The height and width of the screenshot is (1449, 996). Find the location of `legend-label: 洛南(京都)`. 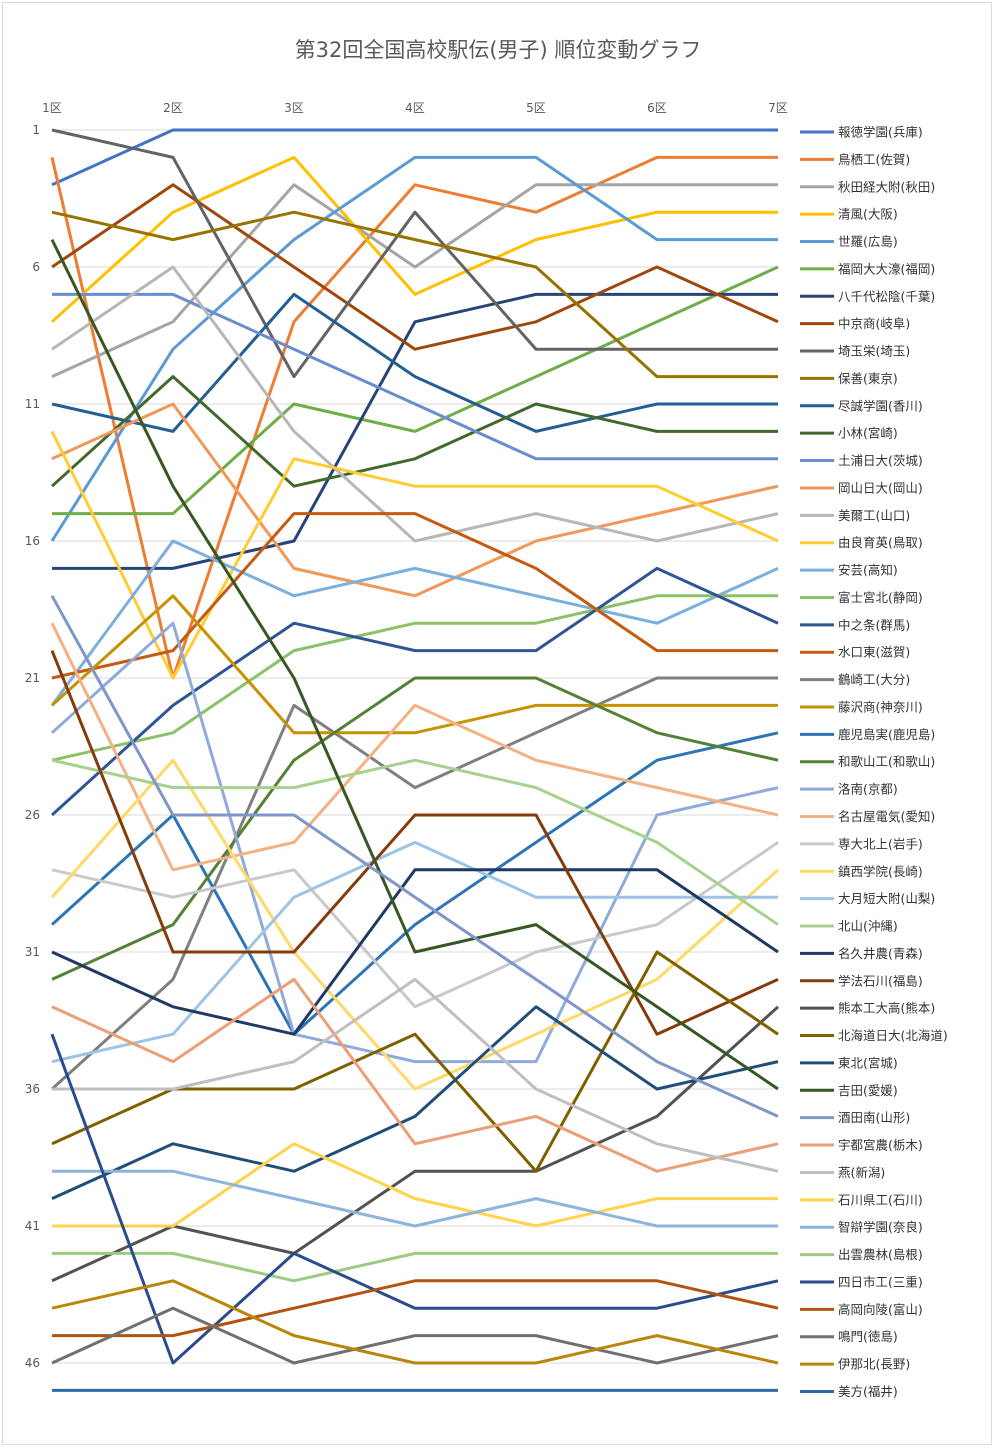

legend-label: 洛南(京都) is located at coordinates (868, 789).